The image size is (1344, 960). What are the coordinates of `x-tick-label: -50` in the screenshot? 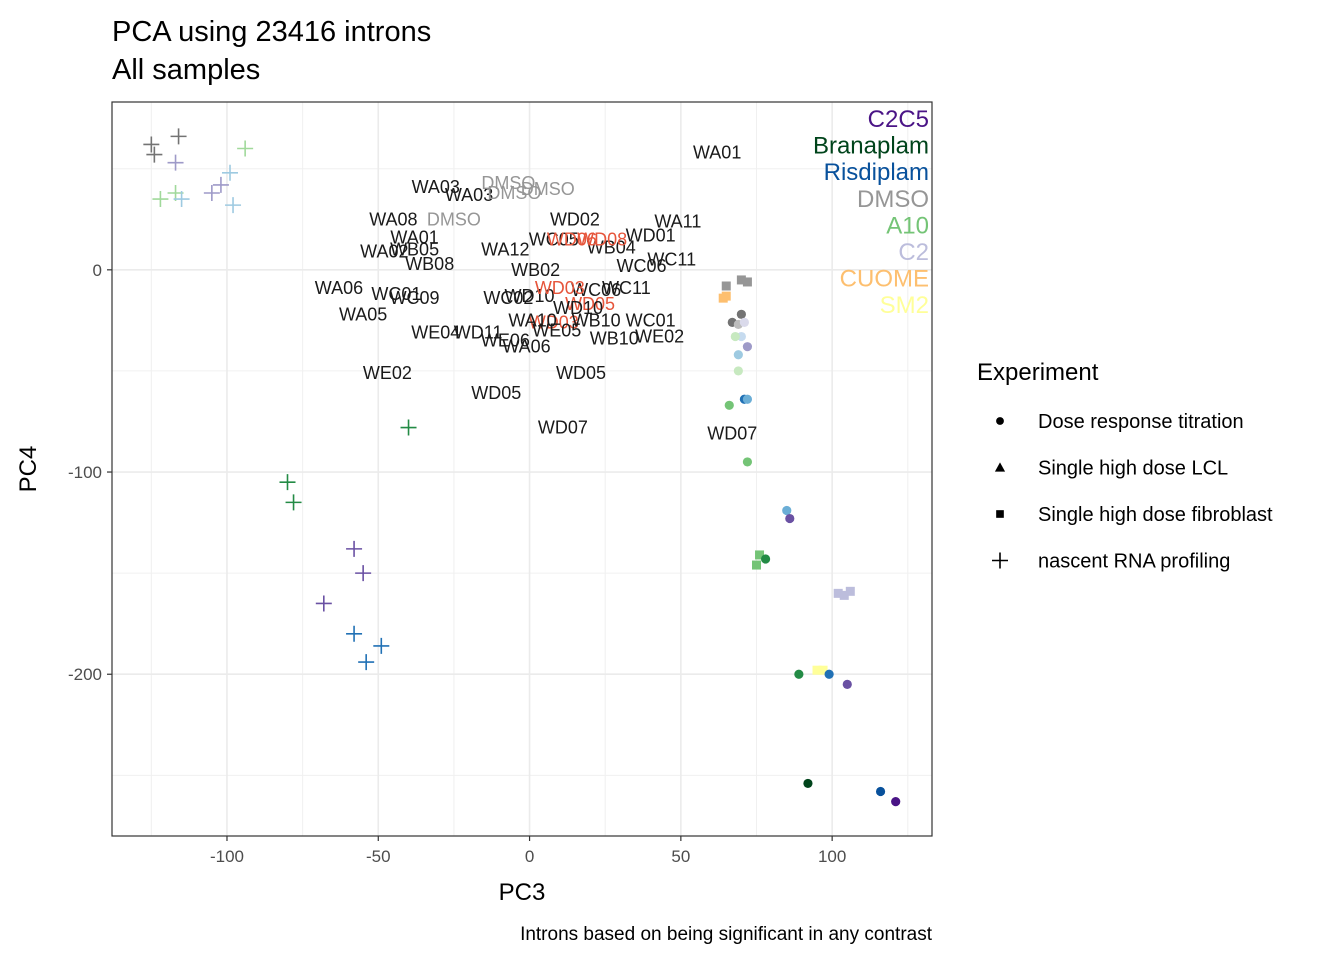 It's located at (378, 856).